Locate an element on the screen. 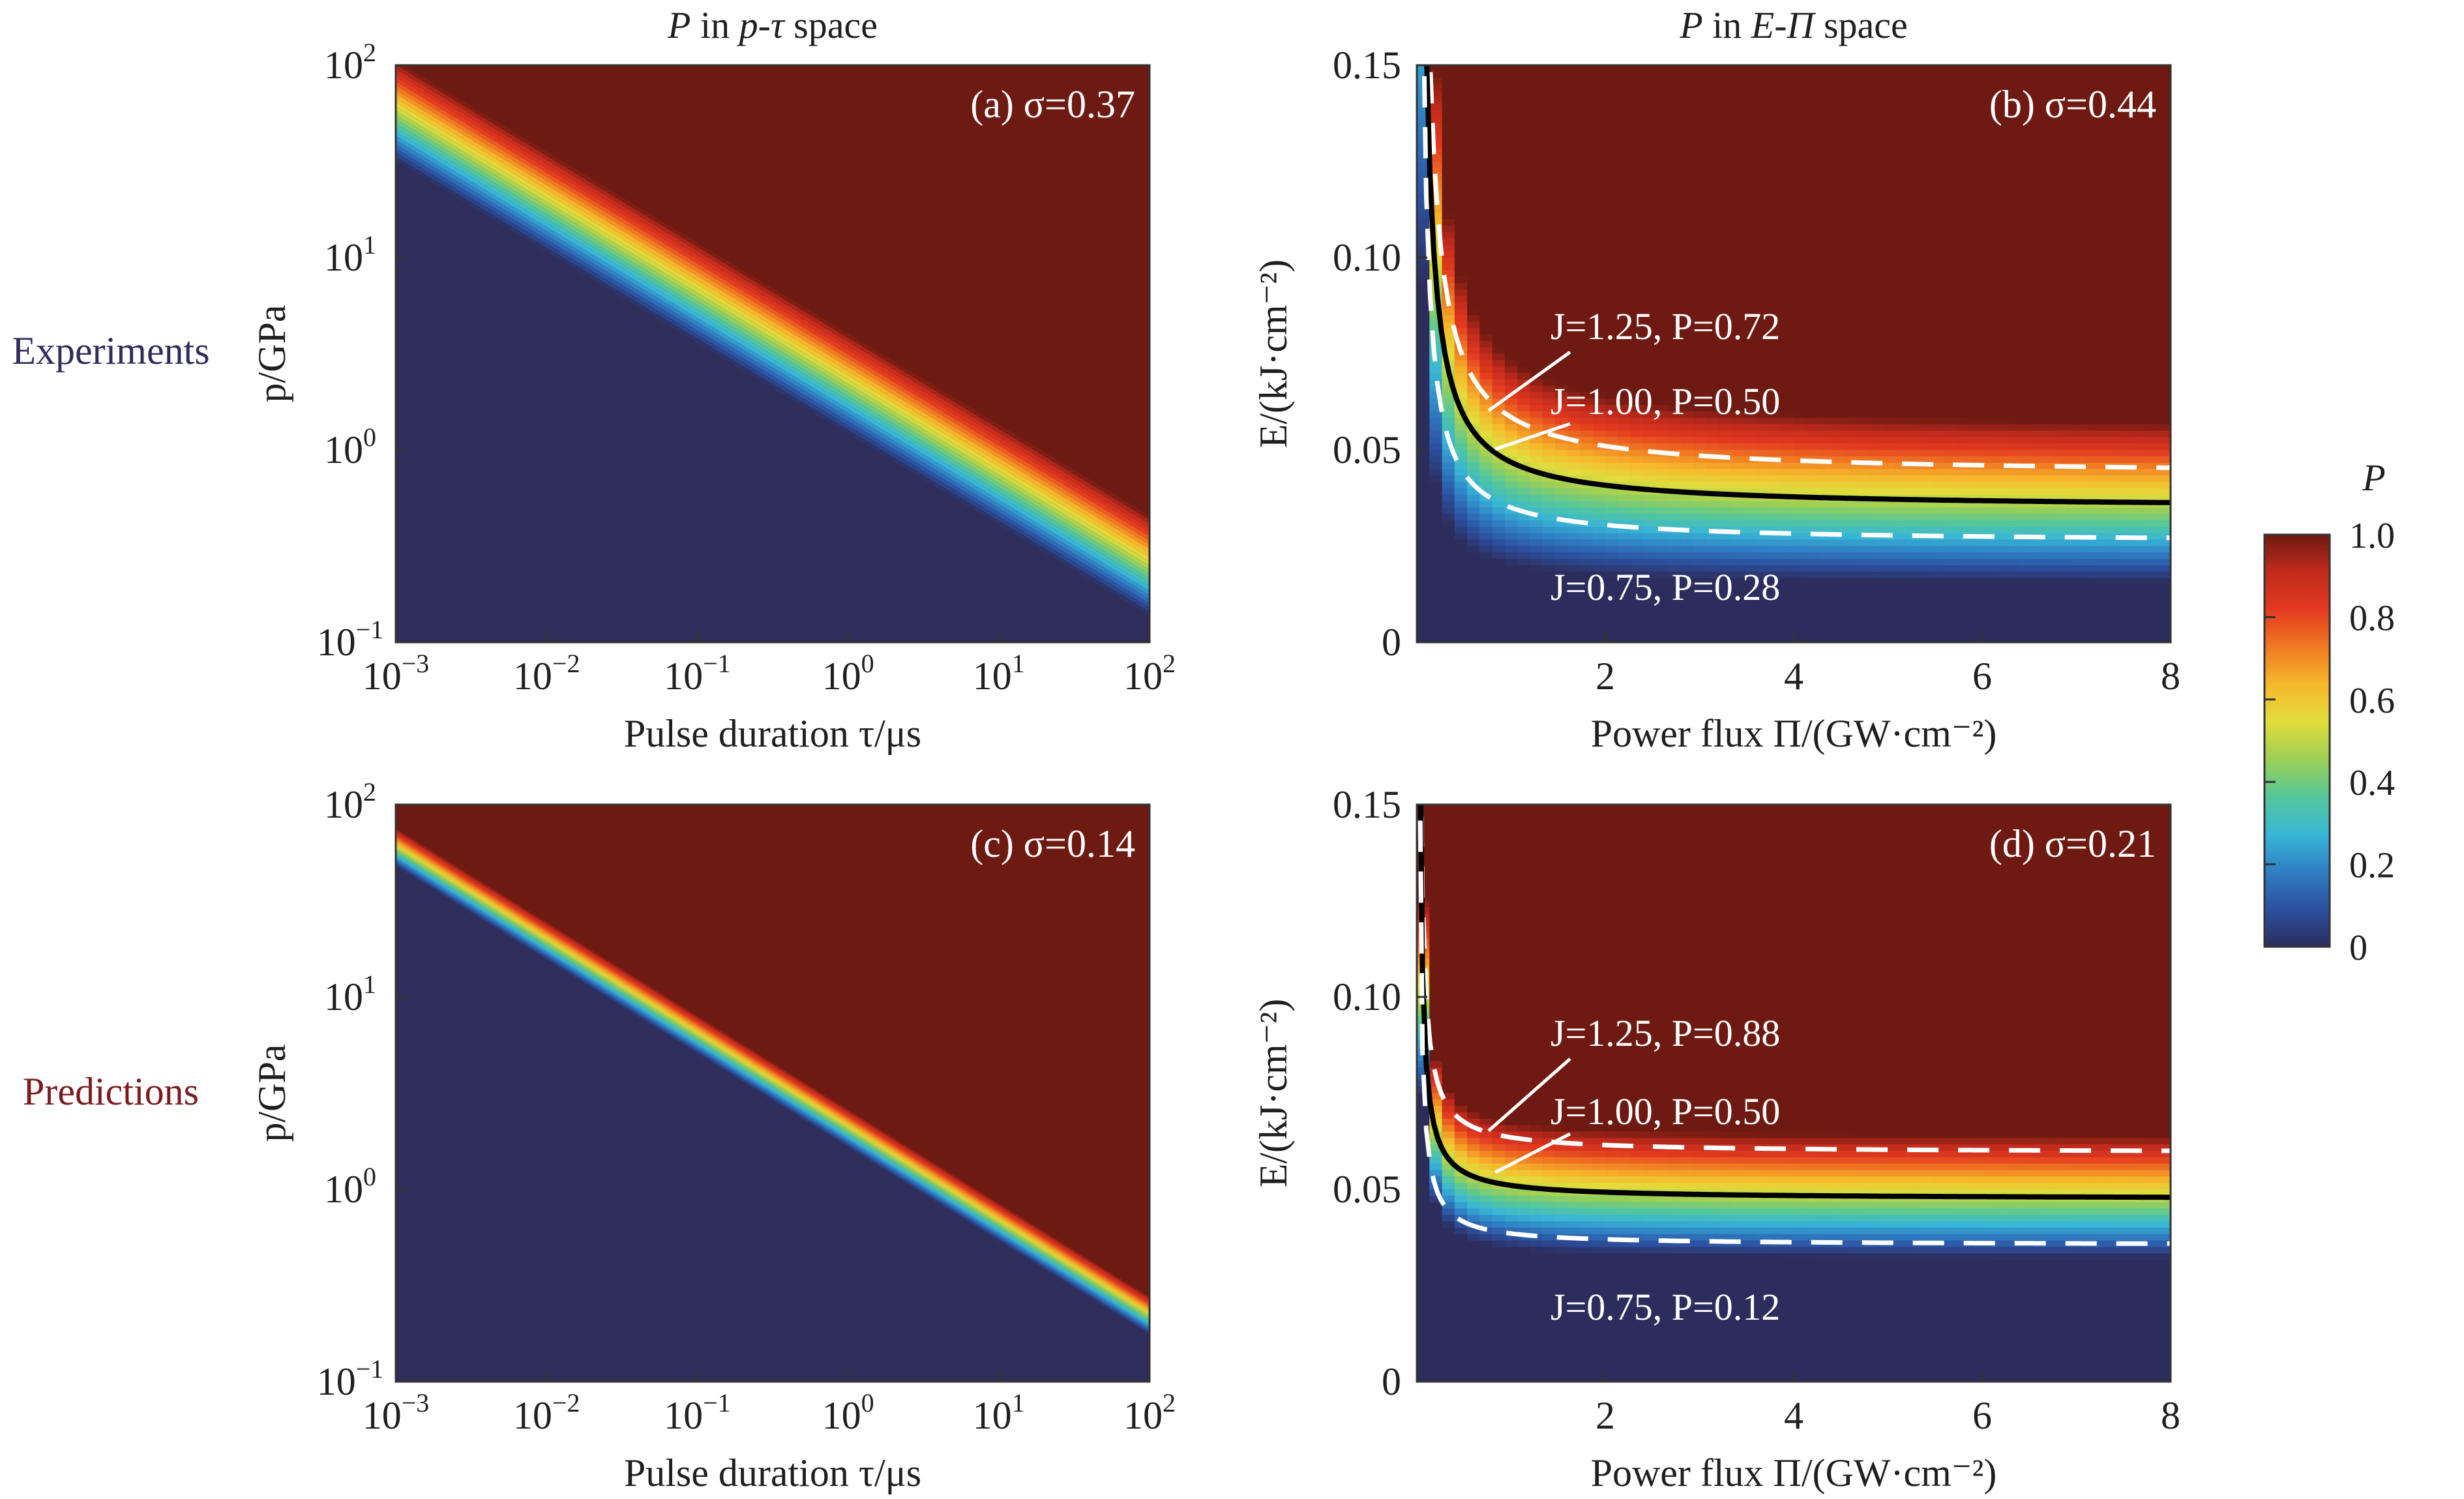 The image size is (2464, 1499). y-tick-label: 101 is located at coordinates (350, 254).